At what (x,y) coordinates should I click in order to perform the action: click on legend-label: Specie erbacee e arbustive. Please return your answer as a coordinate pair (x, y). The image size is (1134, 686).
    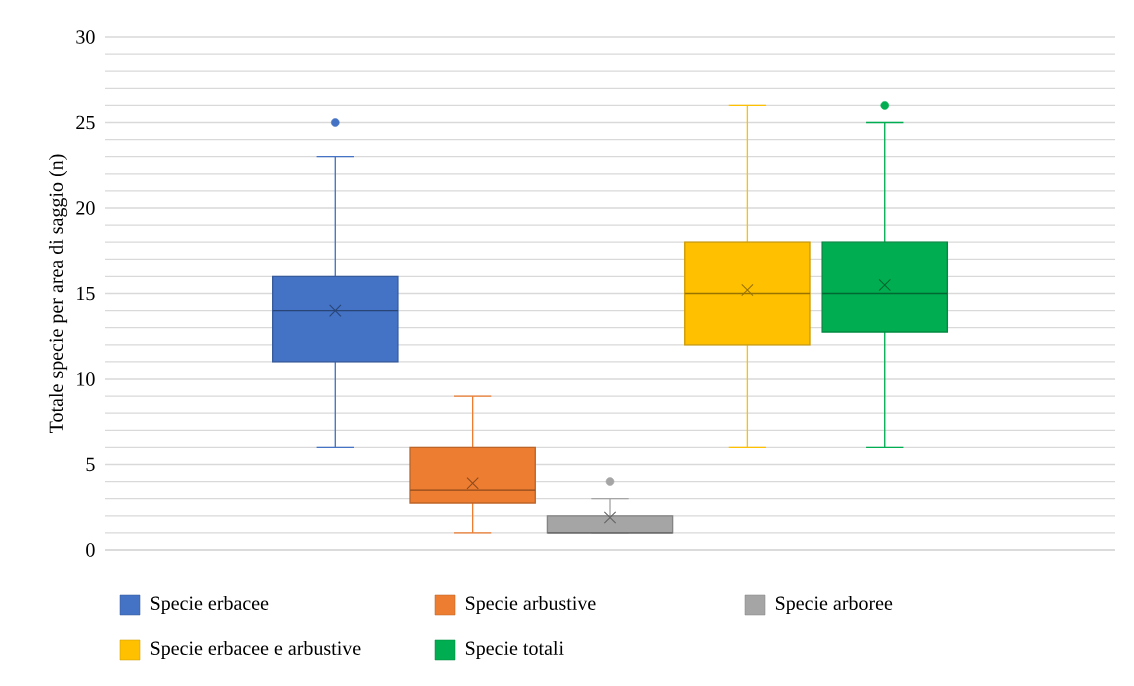
    Looking at the image, I should click on (255, 650).